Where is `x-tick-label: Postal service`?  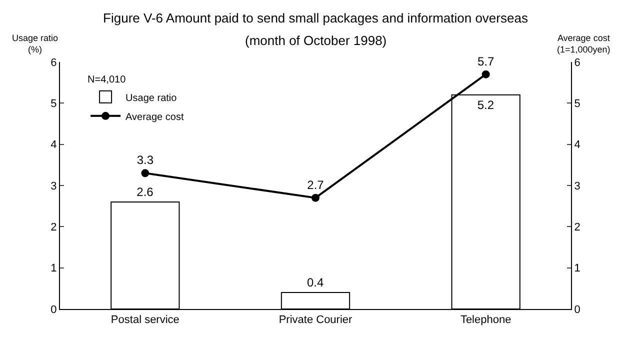 x-tick-label: Postal service is located at coordinates (145, 320).